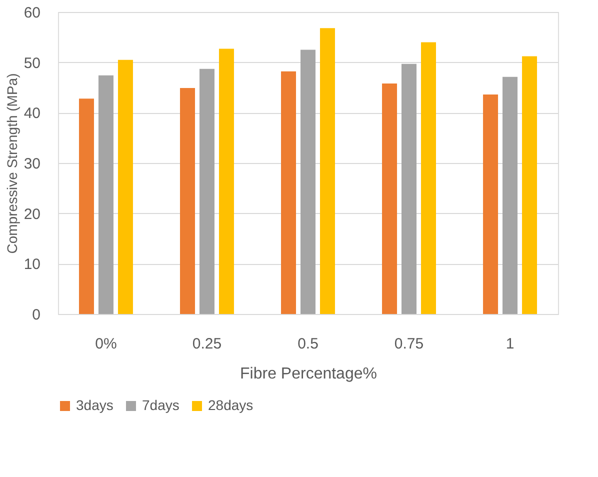 This screenshot has width=598, height=477. What do you see at coordinates (32, 13) in the screenshot?
I see `y-tick-label: 60` at bounding box center [32, 13].